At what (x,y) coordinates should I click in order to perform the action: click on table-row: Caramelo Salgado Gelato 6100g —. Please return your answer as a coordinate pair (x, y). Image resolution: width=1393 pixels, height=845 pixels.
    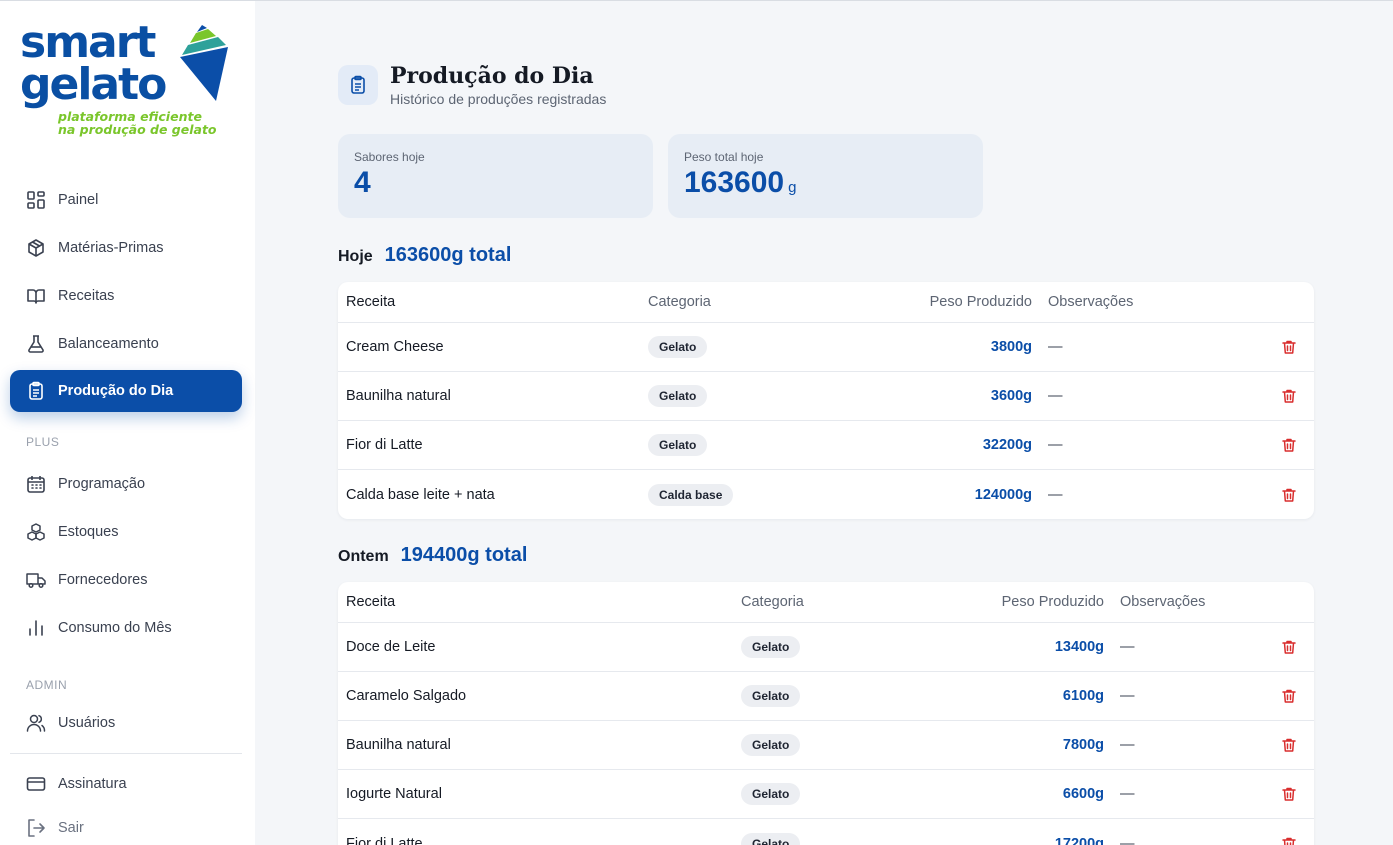
    Looking at the image, I should click on (826, 696).